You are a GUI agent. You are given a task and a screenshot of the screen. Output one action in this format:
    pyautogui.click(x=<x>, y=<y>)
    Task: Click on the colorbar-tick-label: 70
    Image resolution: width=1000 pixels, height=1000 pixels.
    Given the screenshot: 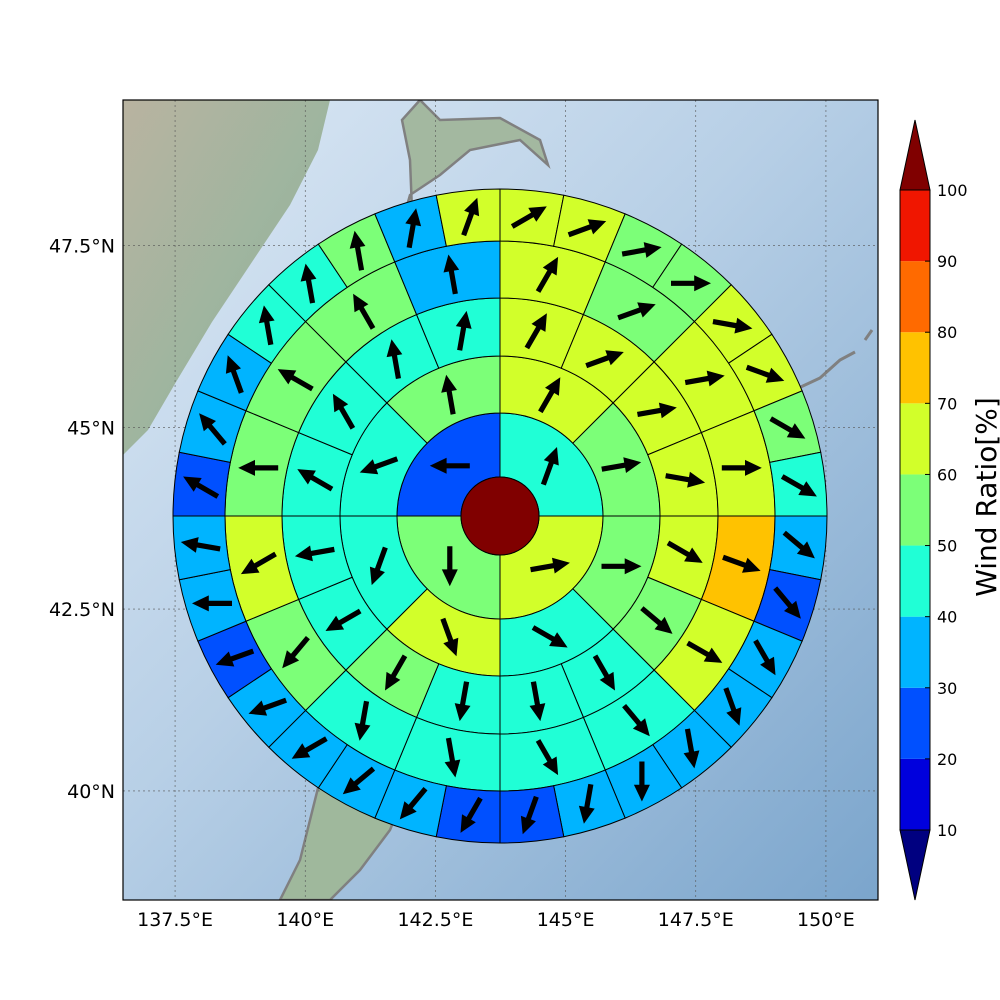 What is the action you would take?
    pyautogui.click(x=947, y=403)
    